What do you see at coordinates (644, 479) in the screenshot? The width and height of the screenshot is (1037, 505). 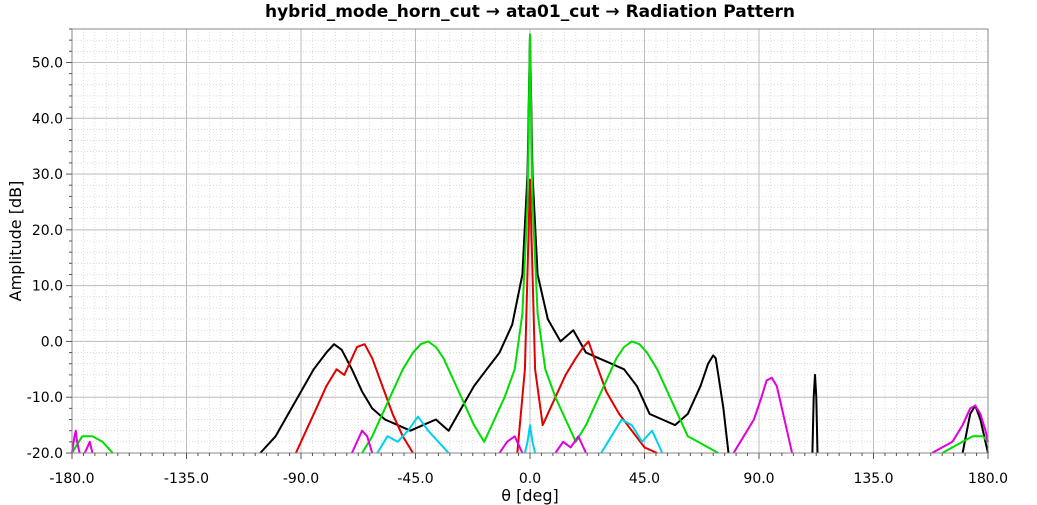 I see `x-tick-label: 45.0` at bounding box center [644, 479].